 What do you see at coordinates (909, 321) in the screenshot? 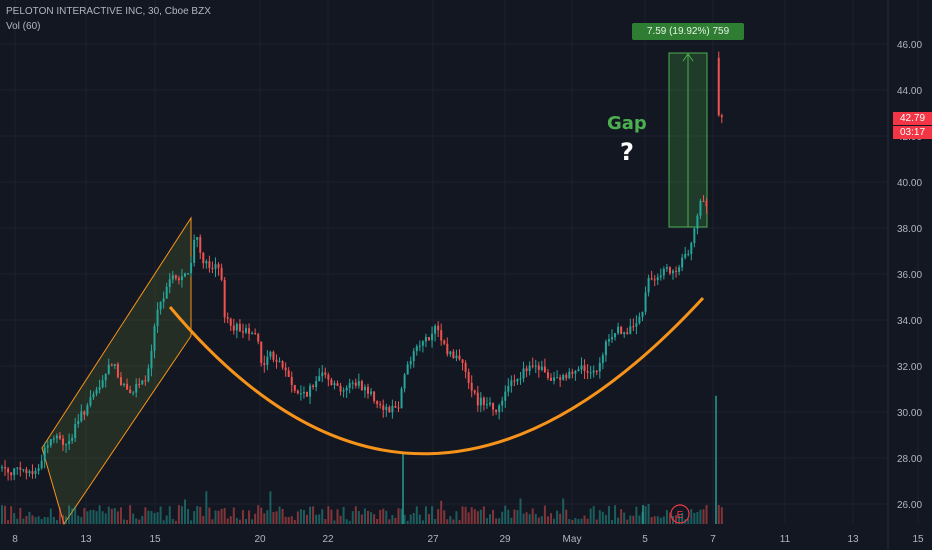
I see `y-tick-label: 34.00` at bounding box center [909, 321].